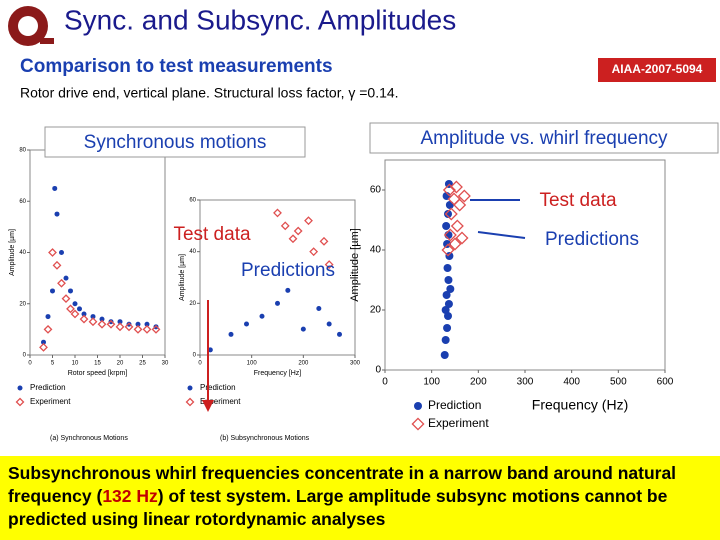 The height and width of the screenshot is (540, 720). I want to click on x-tick-label: 300, so click(355, 364).